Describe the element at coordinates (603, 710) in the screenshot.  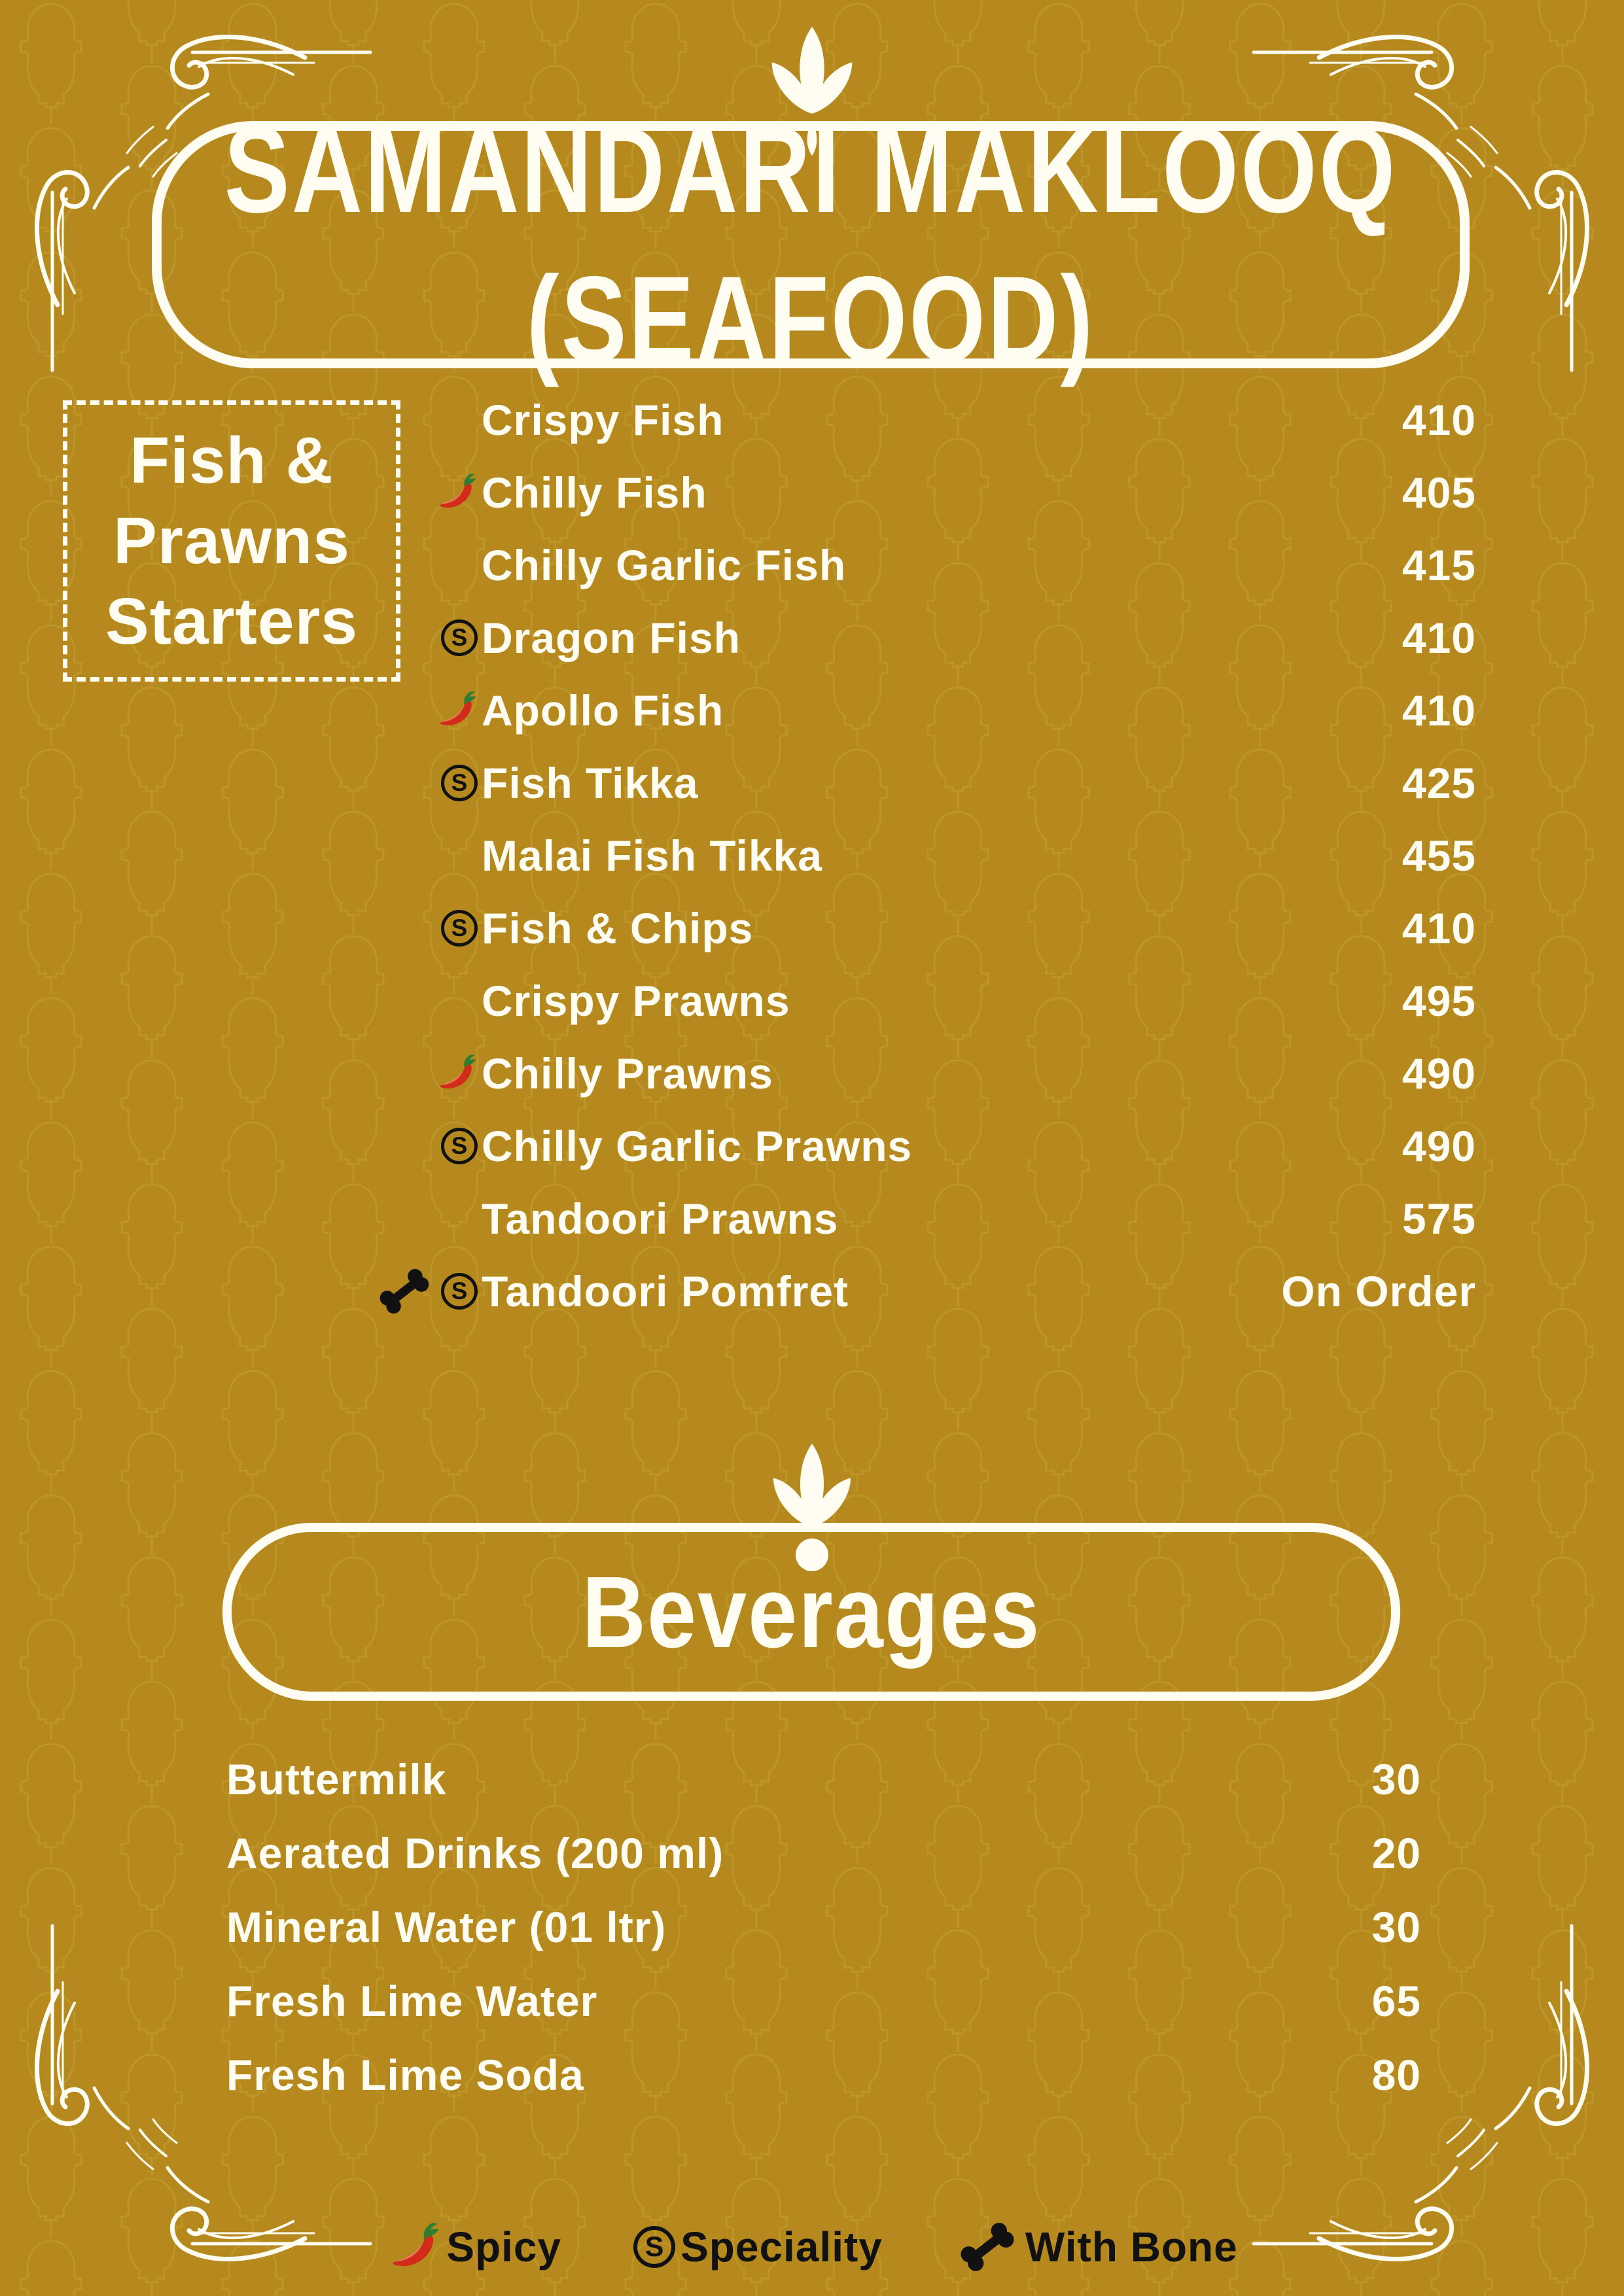
I see `item-name: Apollo Fish` at that location.